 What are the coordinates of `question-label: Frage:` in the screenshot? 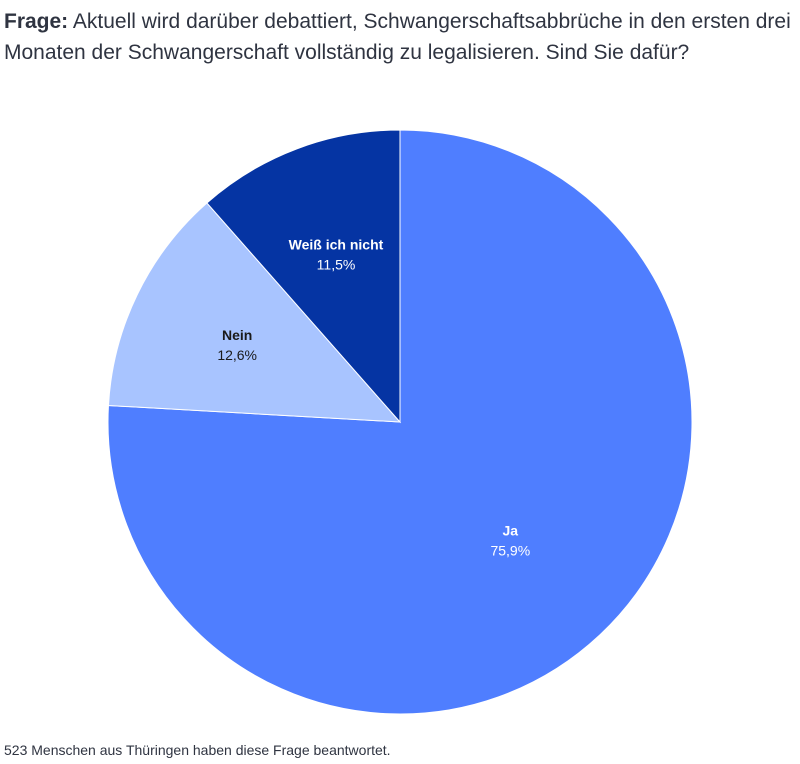 It's located at (36, 21).